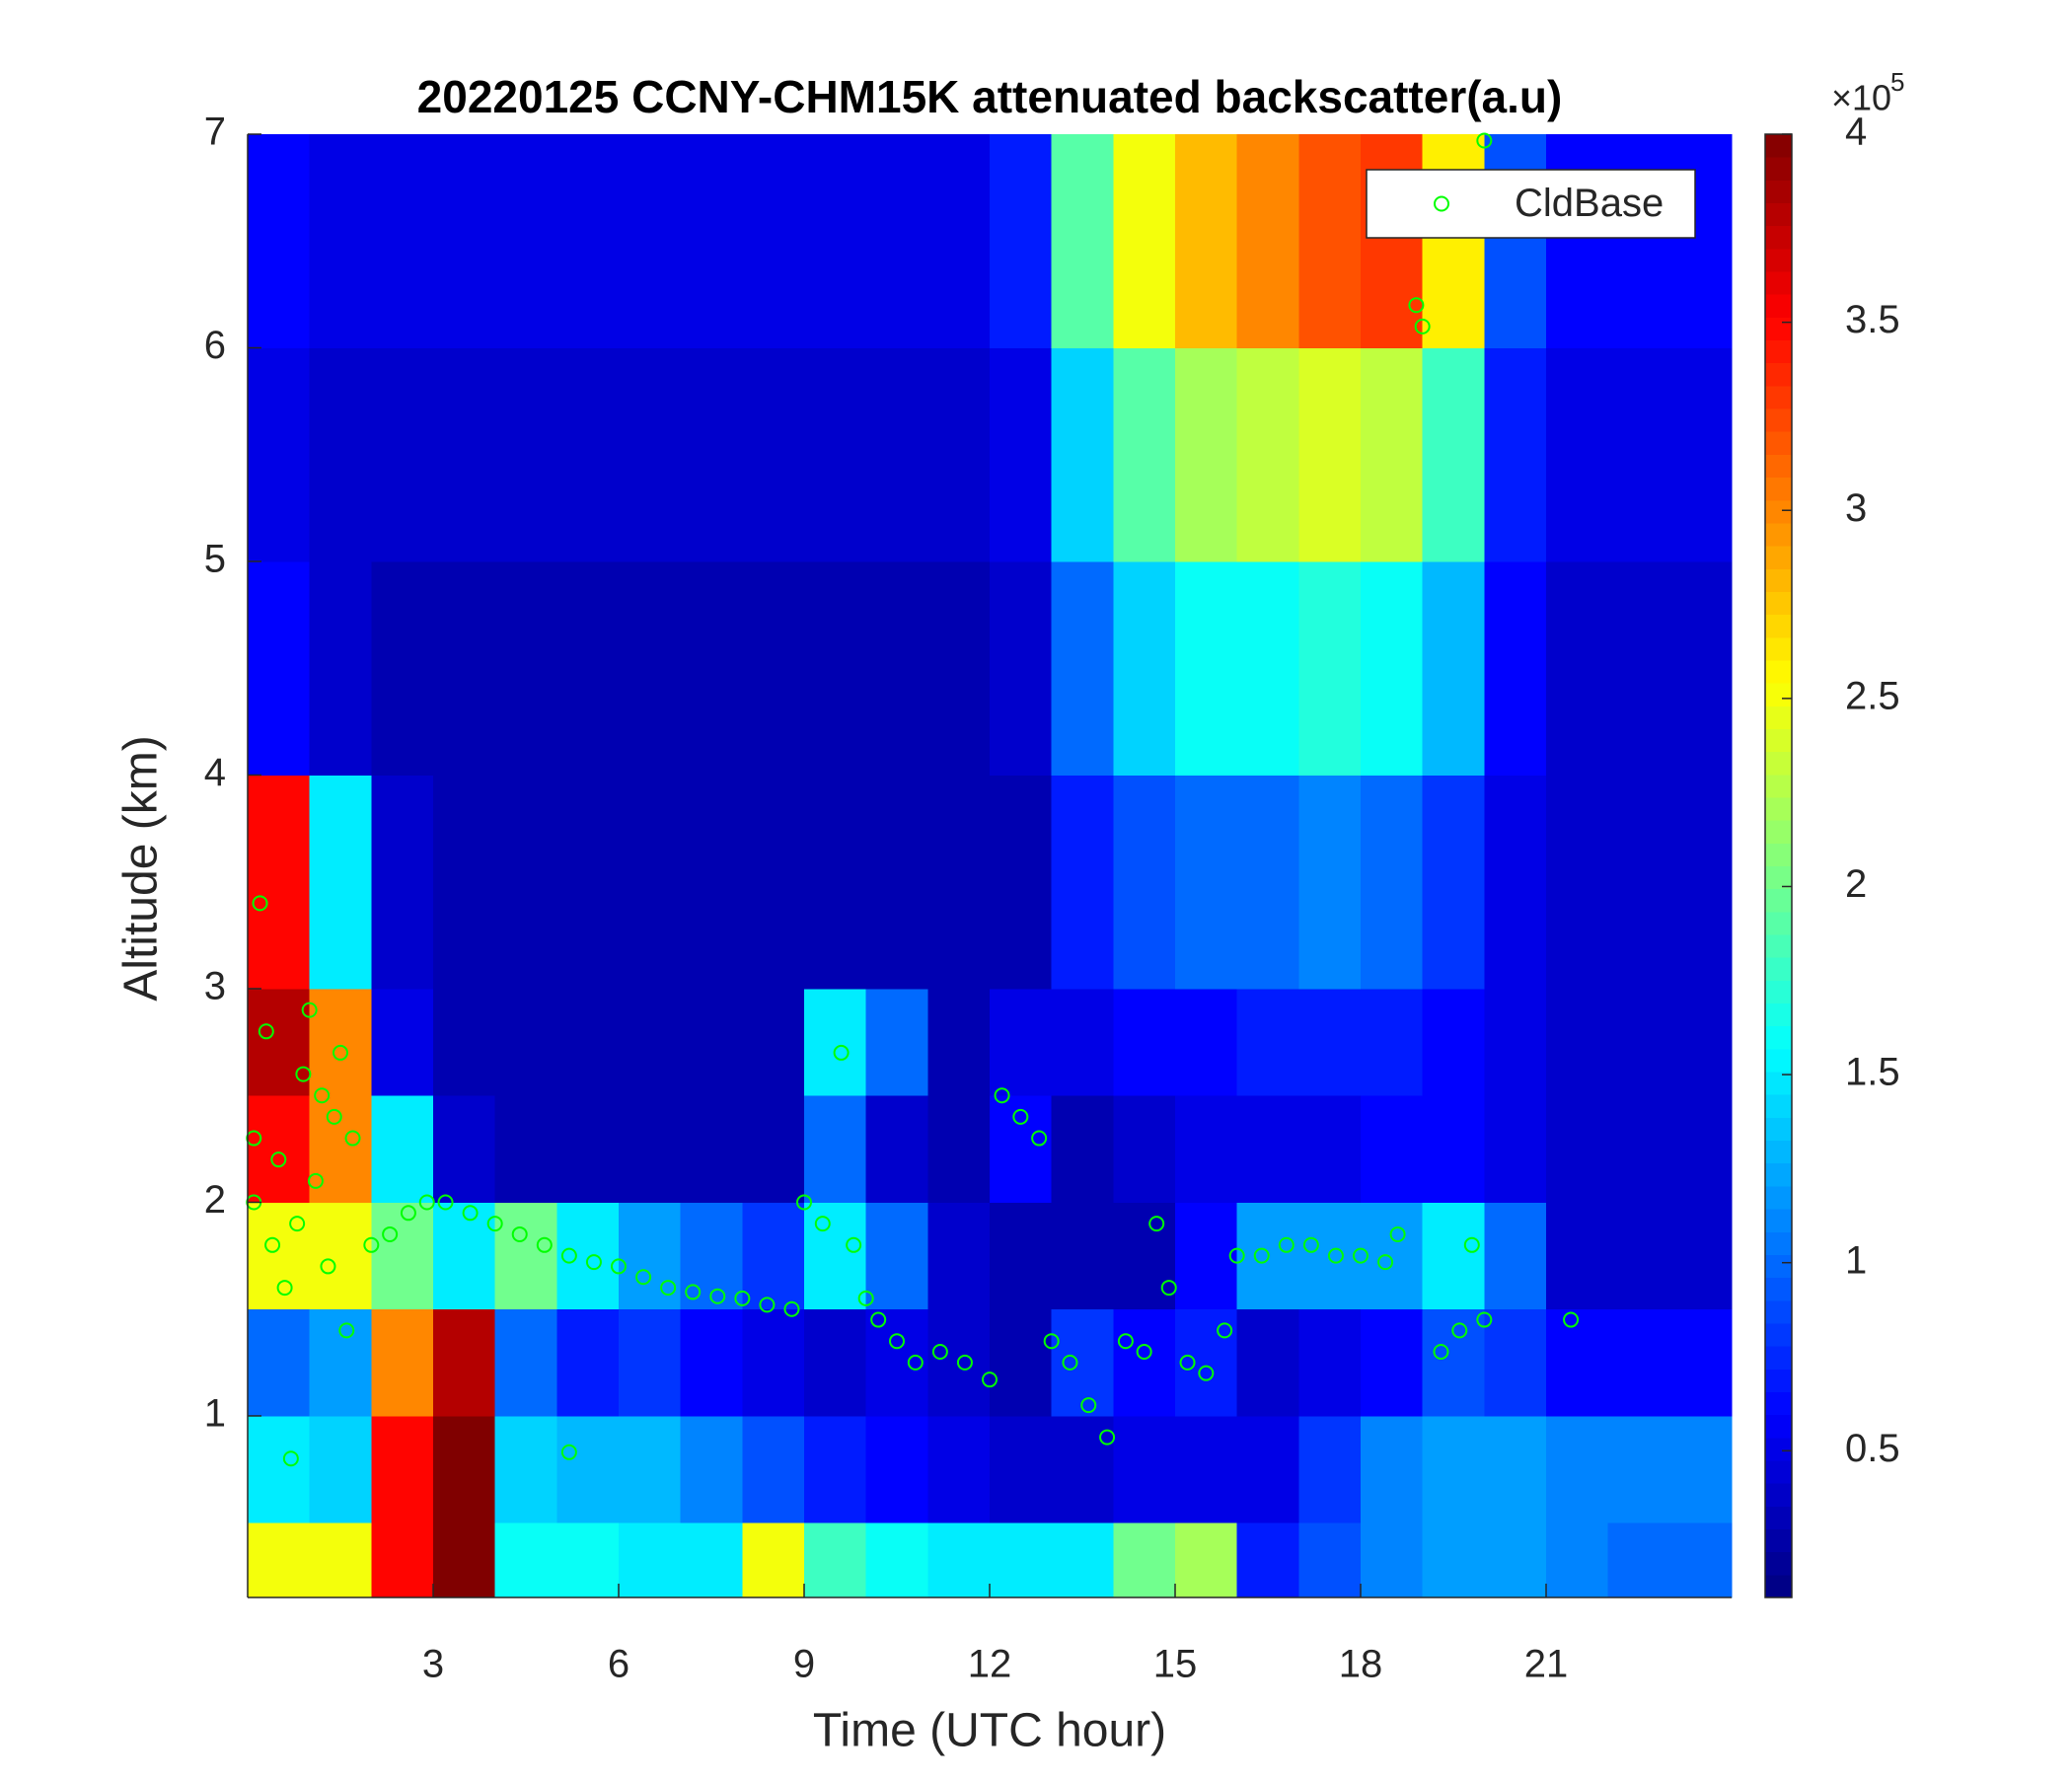 This screenshot has width=2072, height=1781. Describe the element at coordinates (215, 345) in the screenshot. I see `y-tick-label: 6` at that location.